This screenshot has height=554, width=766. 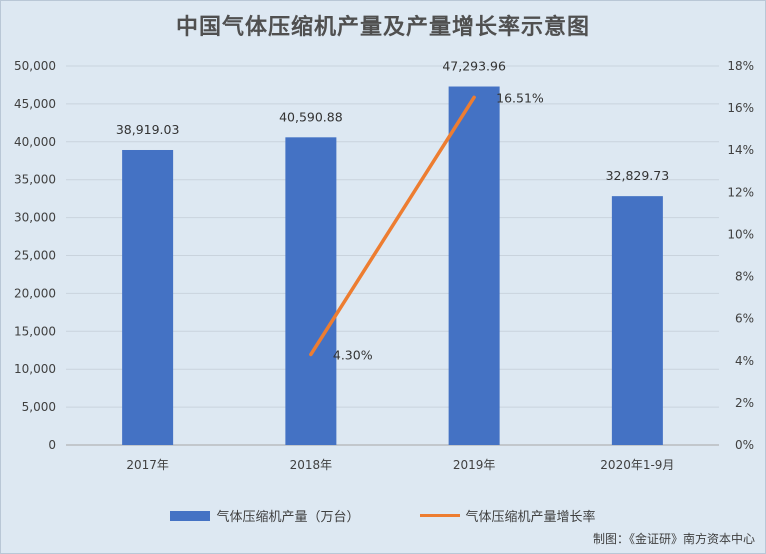 What do you see at coordinates (35, 180) in the screenshot?
I see `y-left-tick-label: 35,000` at bounding box center [35, 180].